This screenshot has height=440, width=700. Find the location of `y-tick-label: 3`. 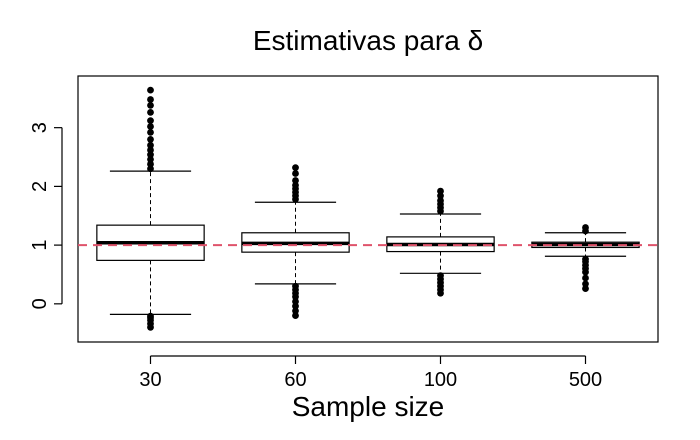

y-tick-label: 3 is located at coordinates (40, 127).